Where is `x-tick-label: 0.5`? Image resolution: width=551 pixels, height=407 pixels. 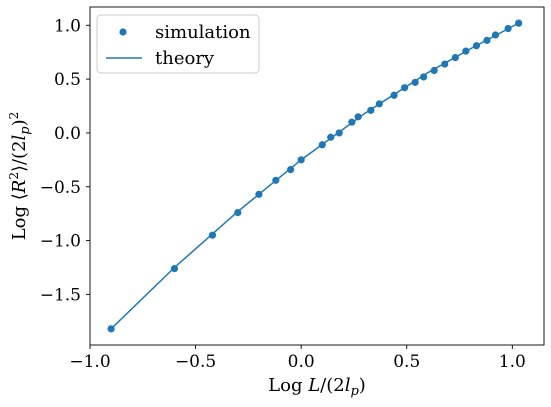
x-tick-label: 0.5 is located at coordinates (406, 362).